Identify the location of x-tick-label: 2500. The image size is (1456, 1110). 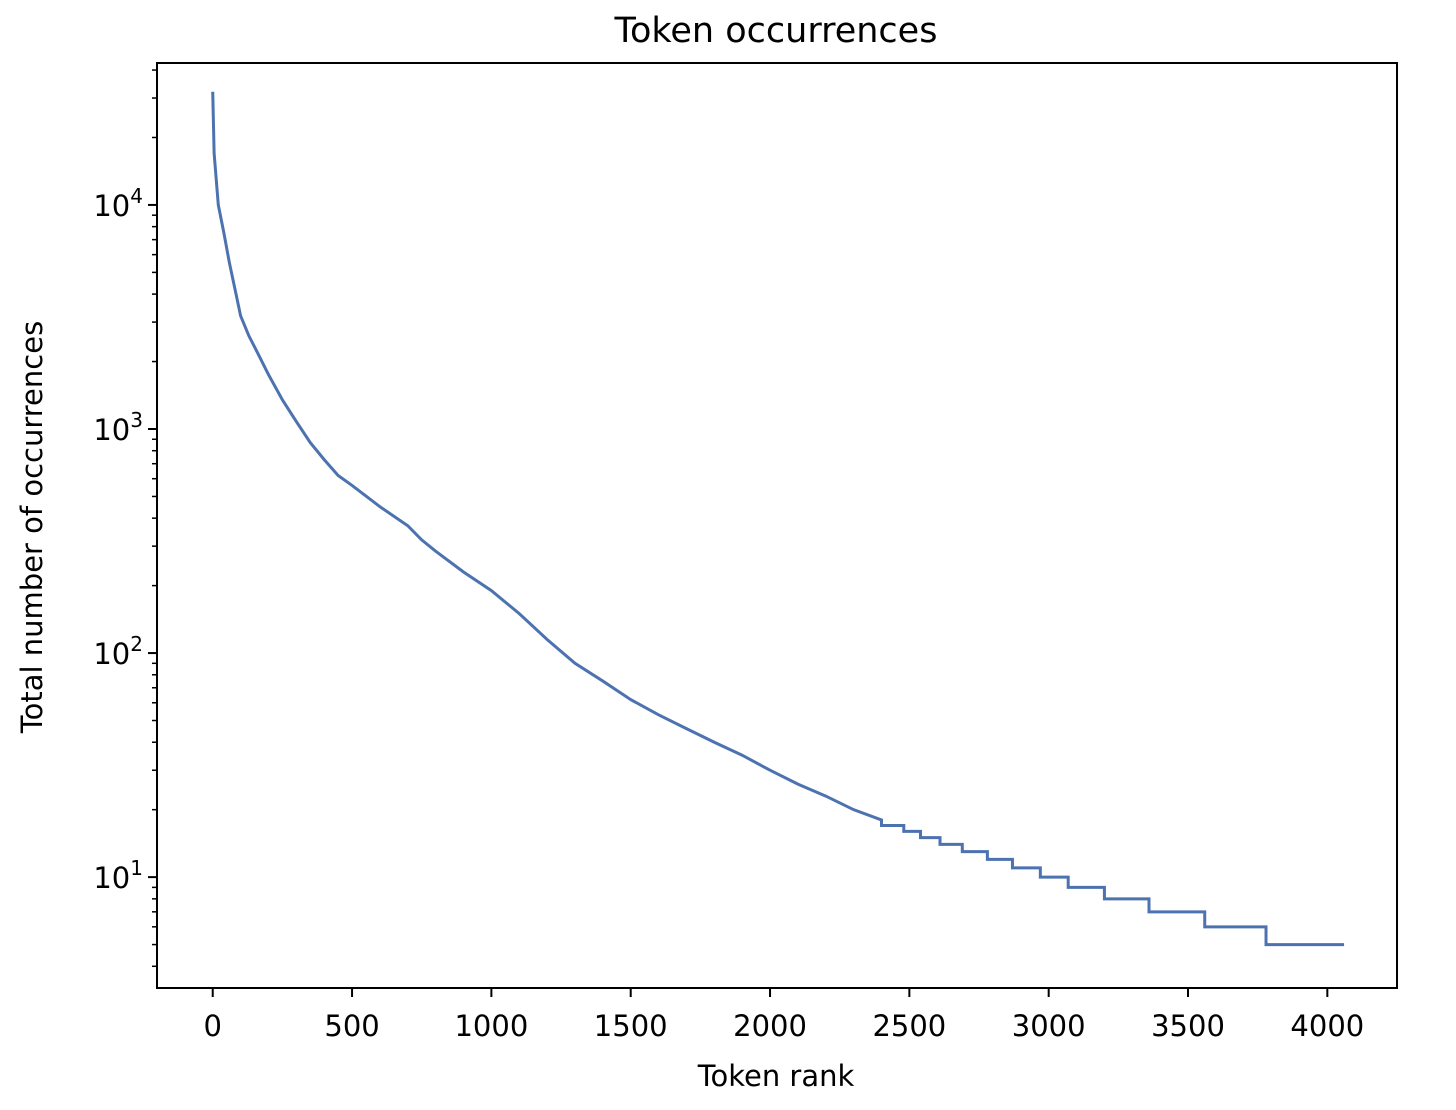
(909, 1026).